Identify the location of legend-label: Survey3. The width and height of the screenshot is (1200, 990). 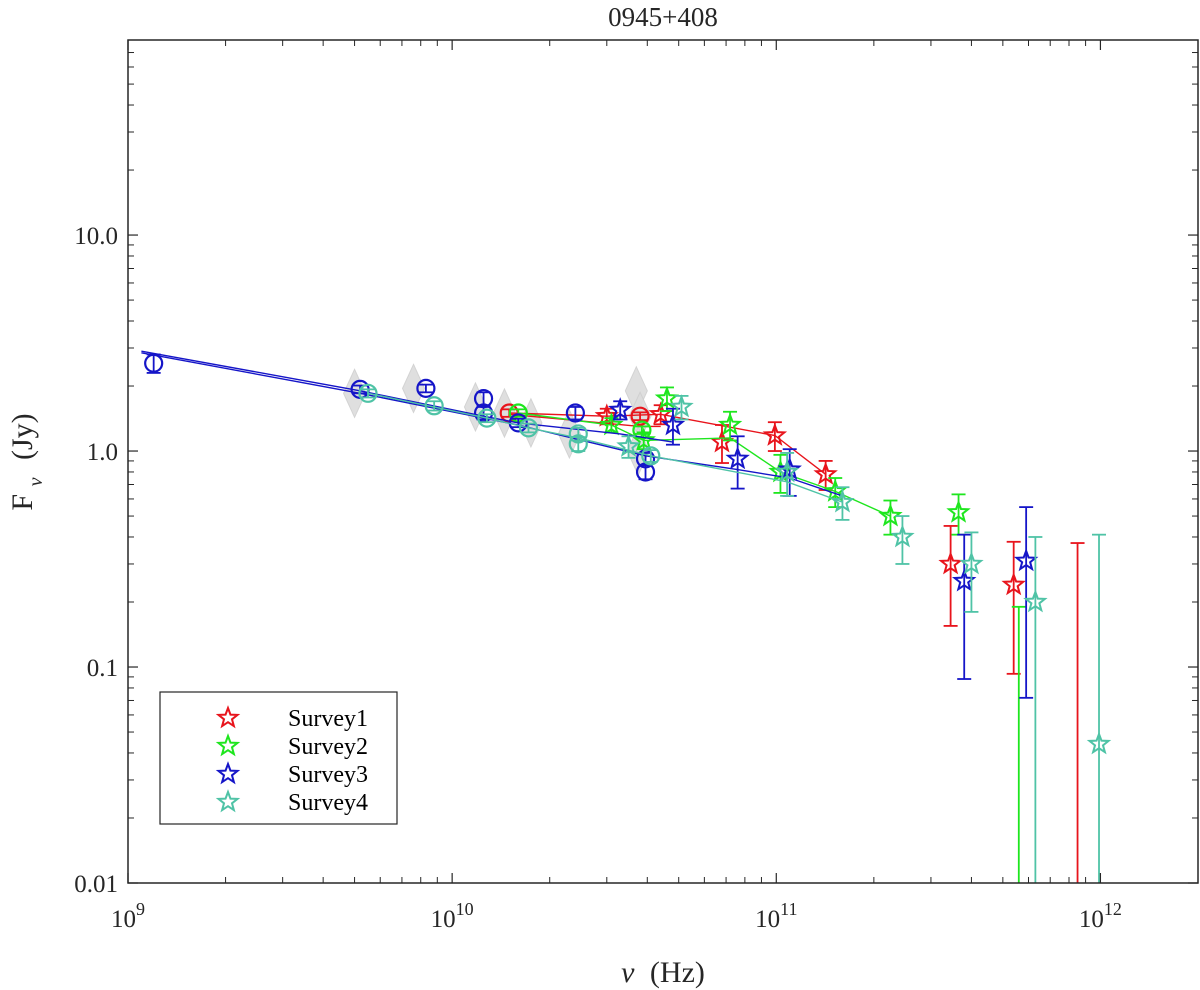
(328, 775).